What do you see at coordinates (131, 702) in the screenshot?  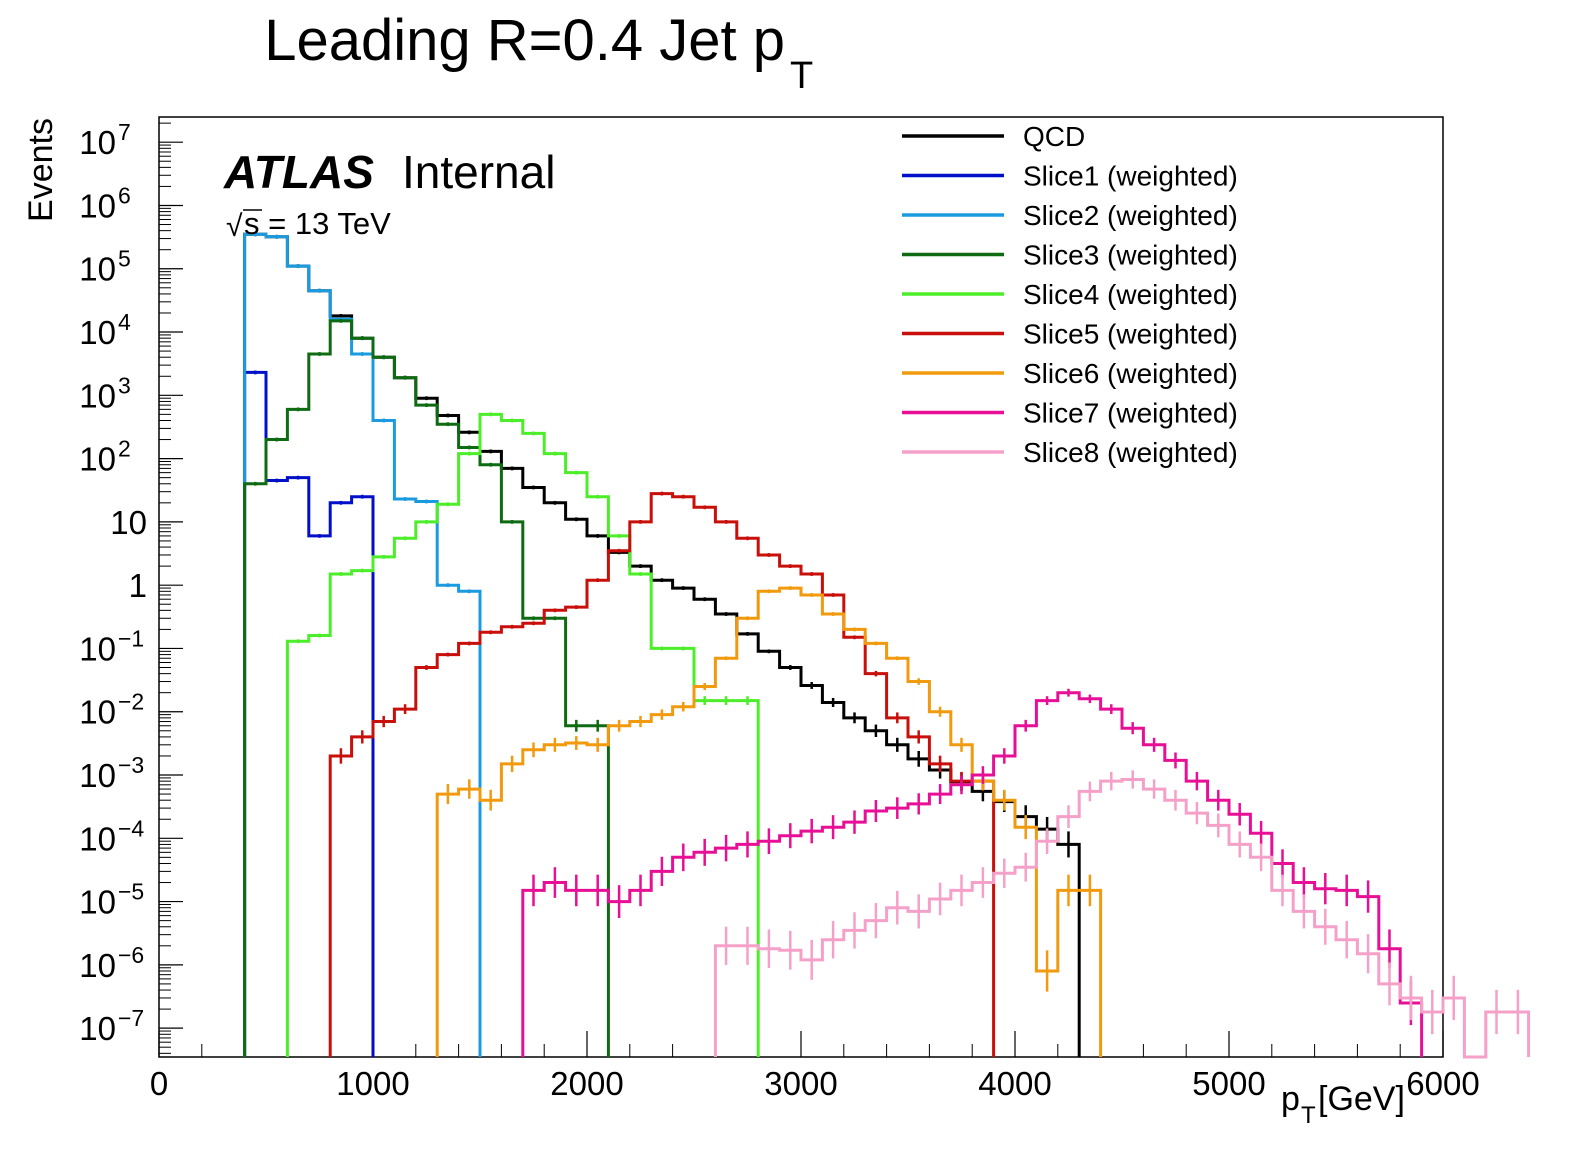 I see `y-tick-exponent: −2` at bounding box center [131, 702].